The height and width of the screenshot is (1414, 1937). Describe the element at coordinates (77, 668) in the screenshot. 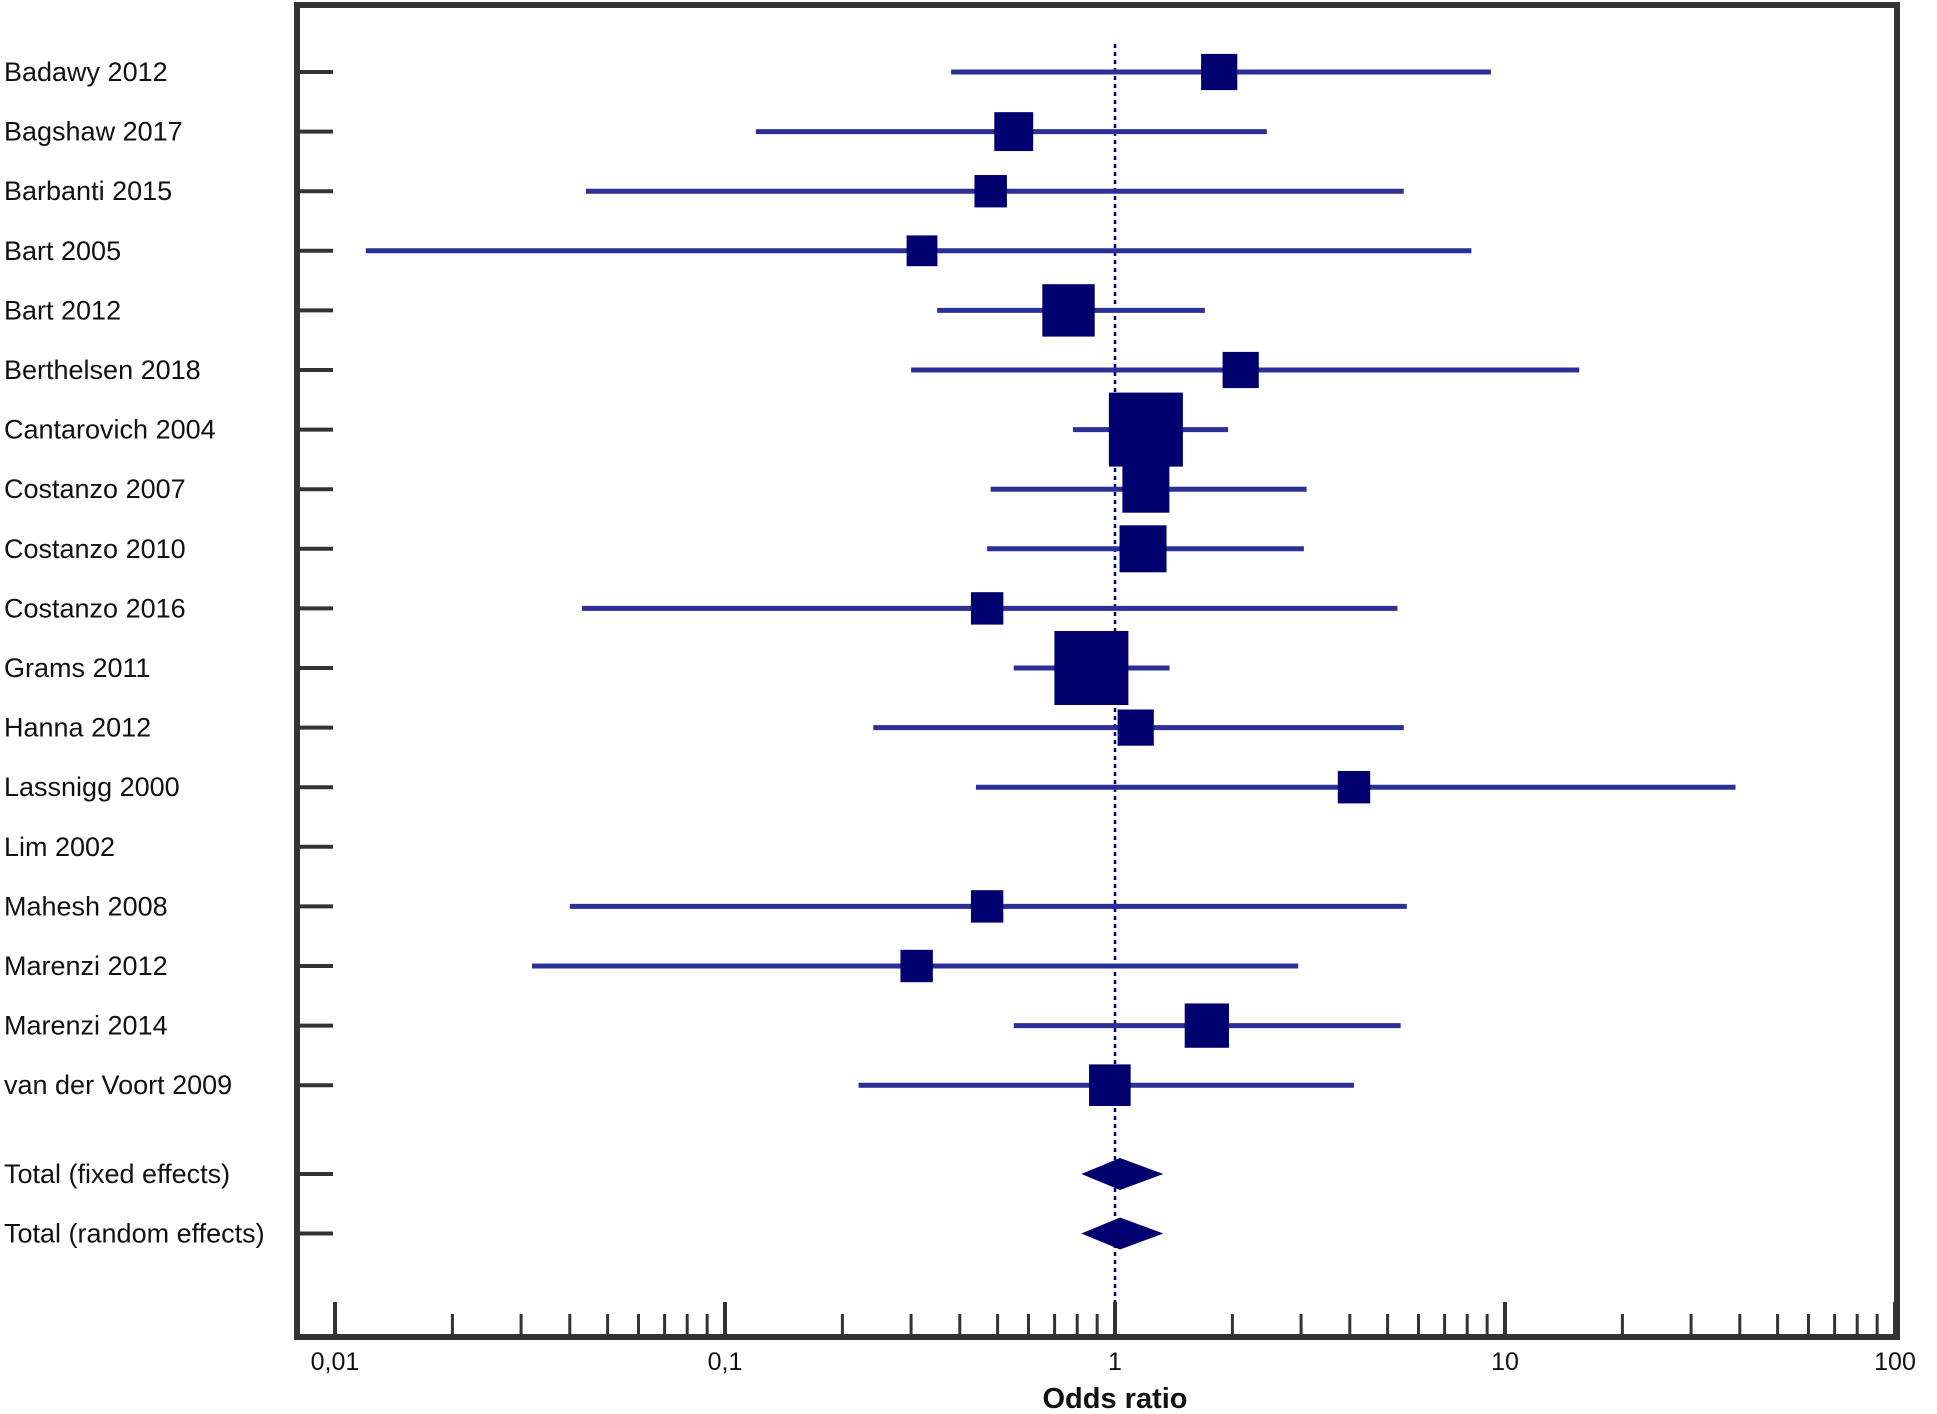

I see `study-label: Grams 2011` at that location.